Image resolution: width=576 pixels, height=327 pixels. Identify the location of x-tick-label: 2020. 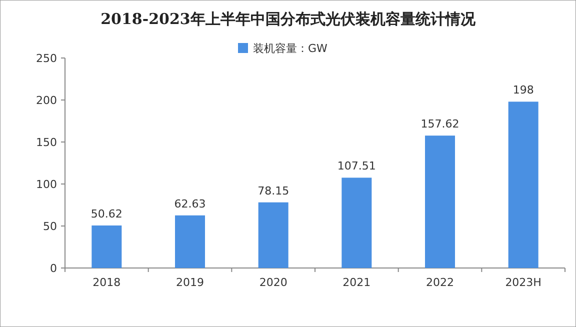
(273, 282).